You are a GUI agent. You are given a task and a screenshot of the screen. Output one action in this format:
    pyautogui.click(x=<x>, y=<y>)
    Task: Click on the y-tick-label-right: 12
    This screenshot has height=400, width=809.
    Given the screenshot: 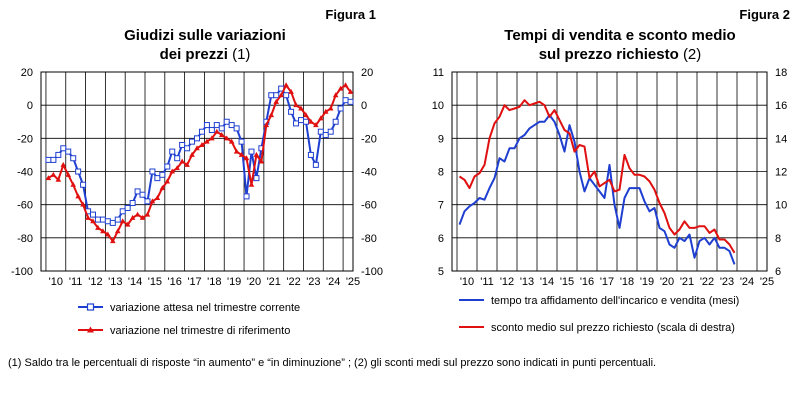 What is the action you would take?
    pyautogui.click(x=781, y=173)
    